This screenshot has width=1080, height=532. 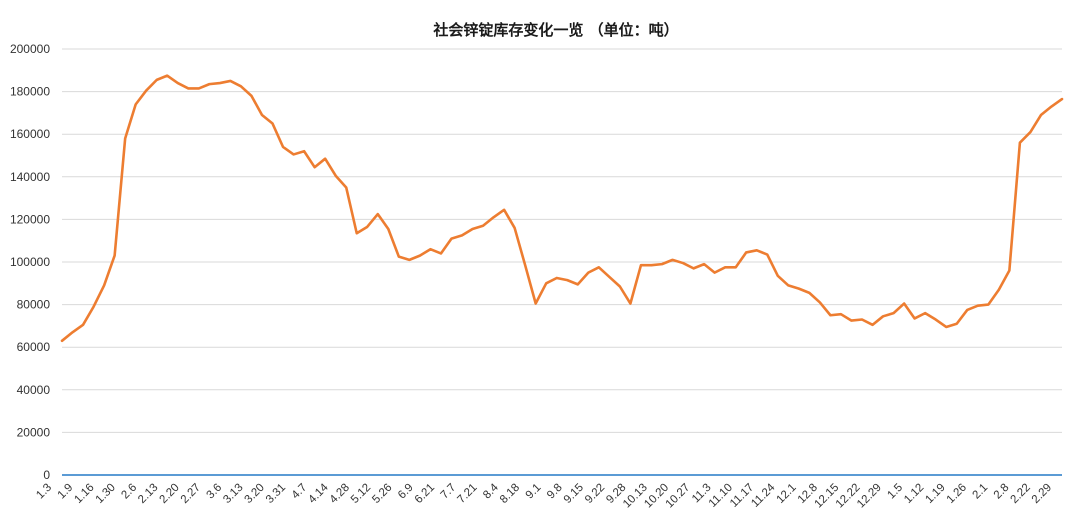 I want to click on y-tick-label: 140000, so click(x=30, y=177).